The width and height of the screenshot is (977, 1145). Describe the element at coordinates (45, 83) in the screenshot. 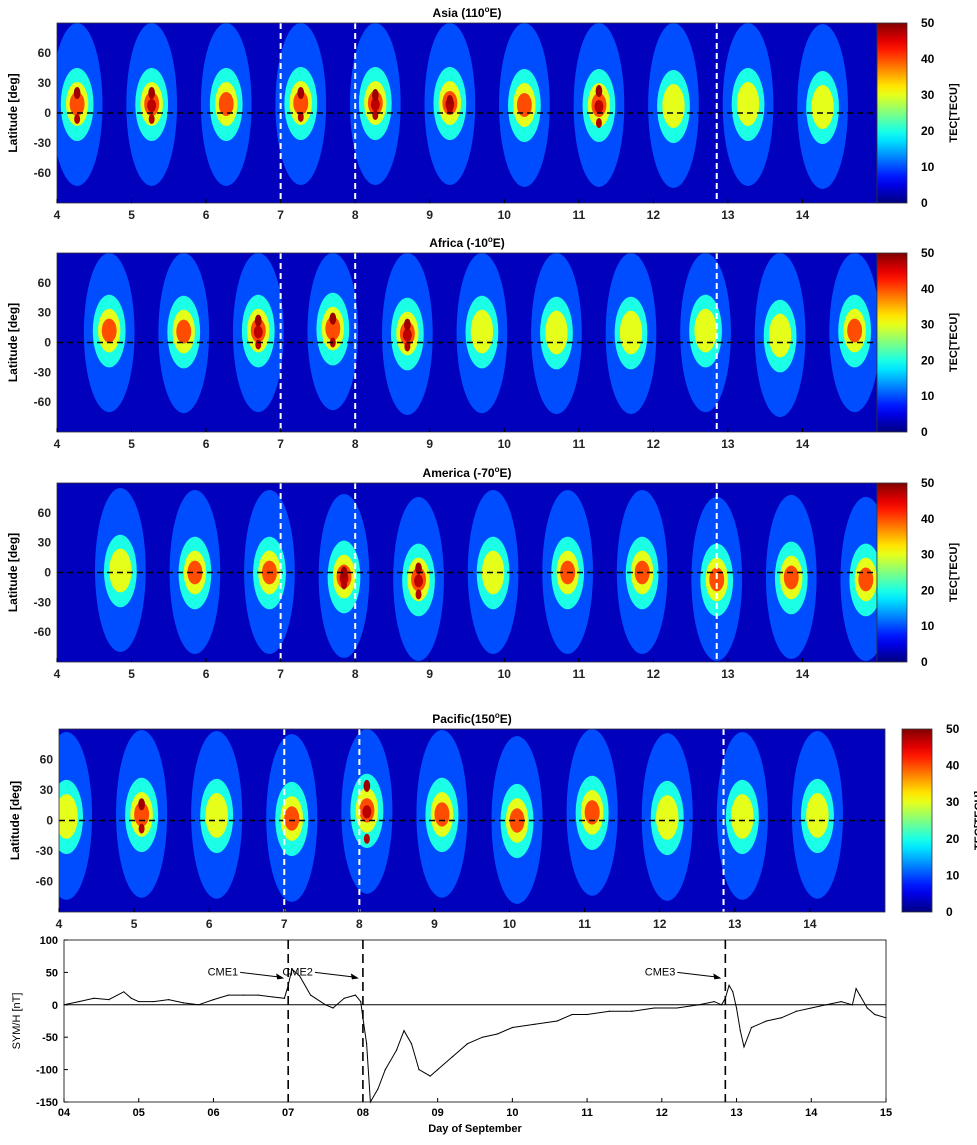

I see `y-tick-label: 30` at that location.